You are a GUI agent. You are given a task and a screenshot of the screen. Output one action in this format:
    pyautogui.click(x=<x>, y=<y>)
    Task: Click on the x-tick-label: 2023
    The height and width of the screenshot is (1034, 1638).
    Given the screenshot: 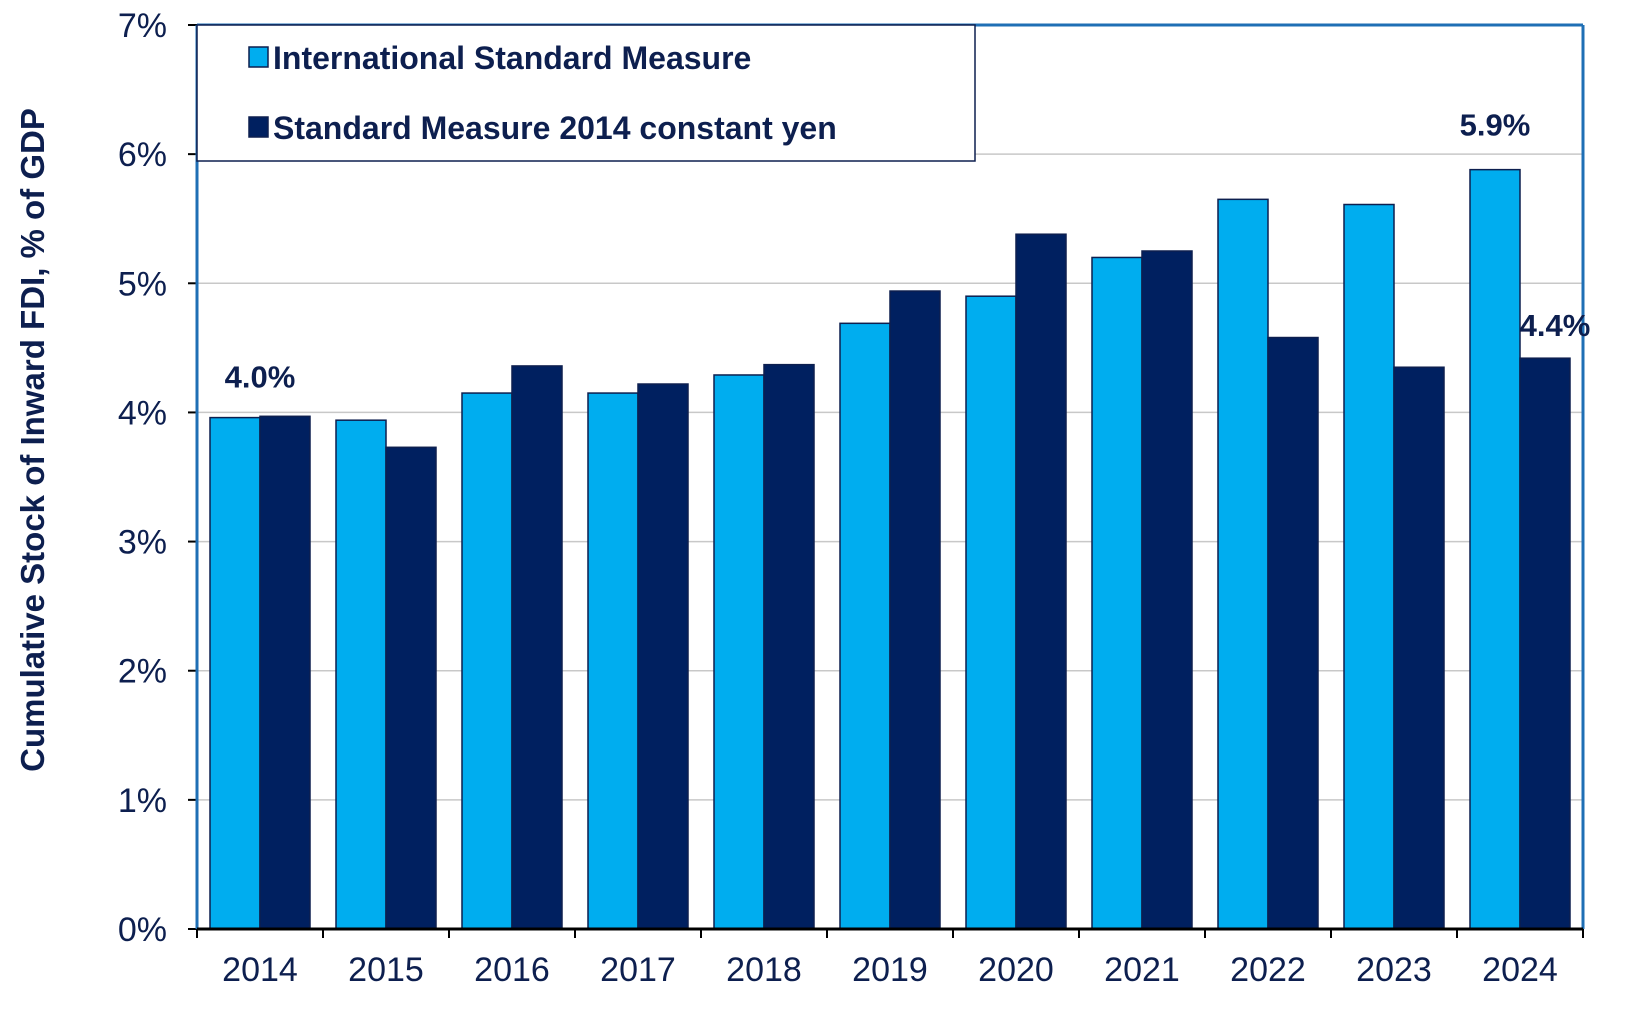 What is the action you would take?
    pyautogui.click(x=1394, y=970)
    